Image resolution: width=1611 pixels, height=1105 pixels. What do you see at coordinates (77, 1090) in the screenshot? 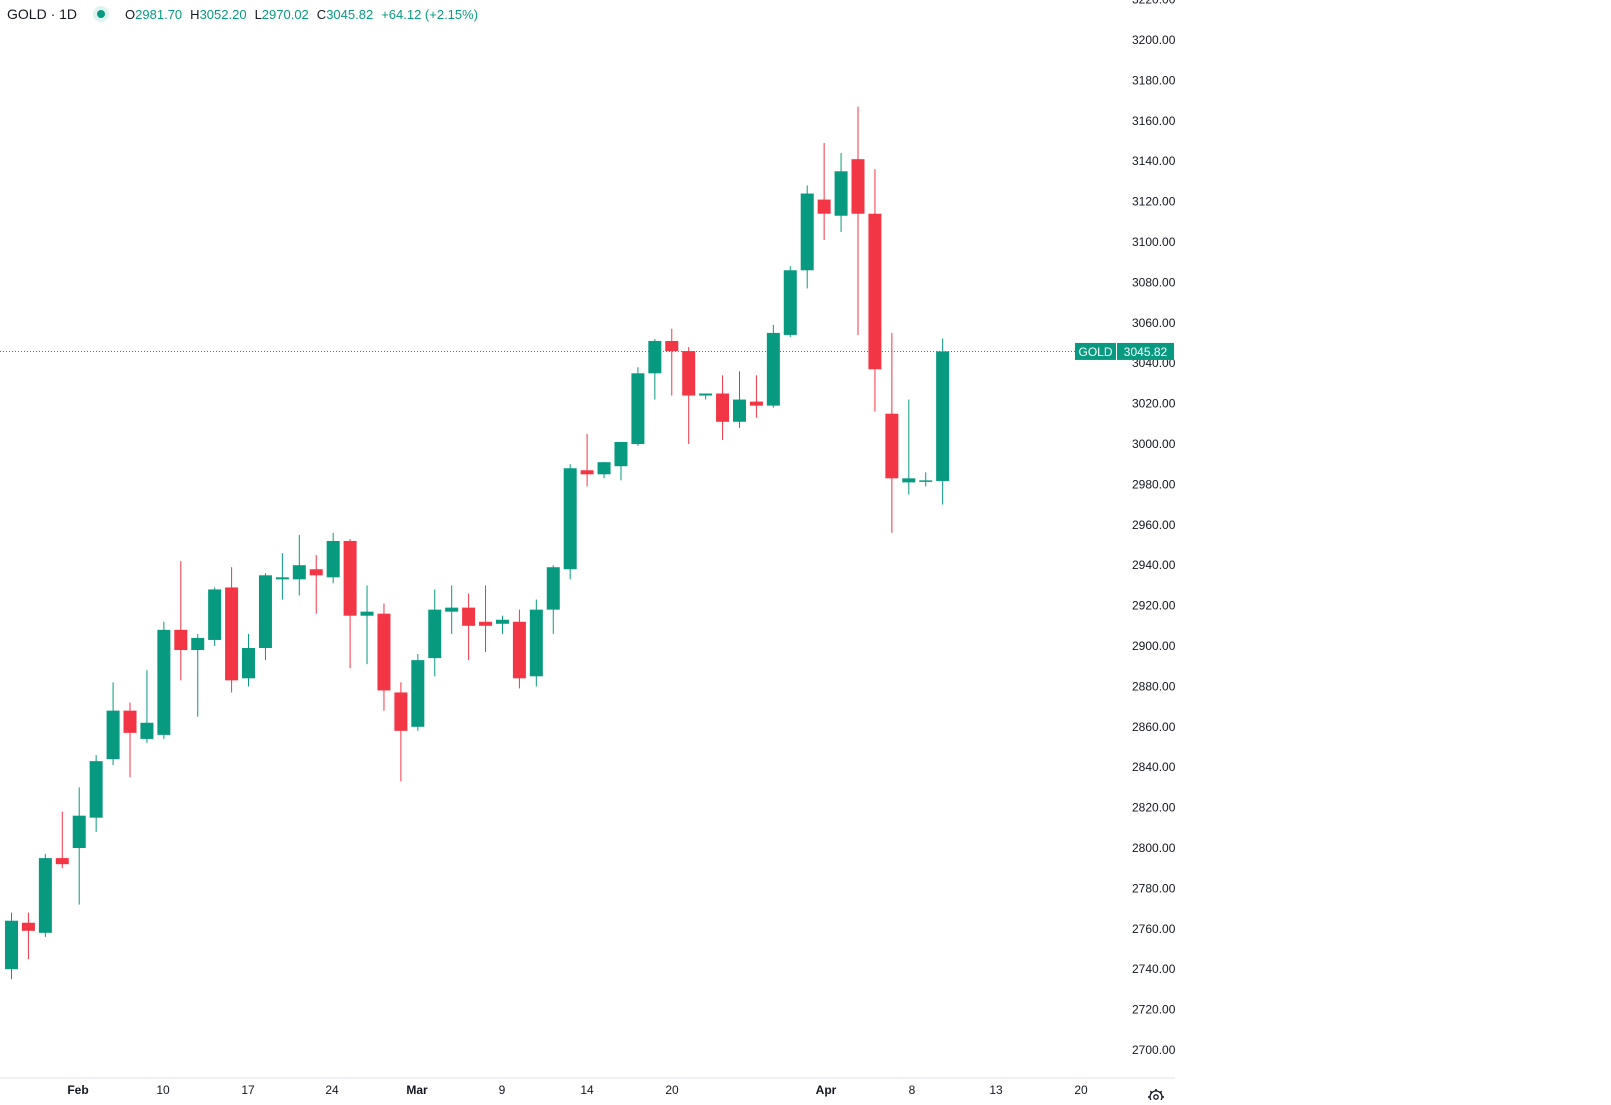
I see `x-tick-label: Feb` at bounding box center [77, 1090].